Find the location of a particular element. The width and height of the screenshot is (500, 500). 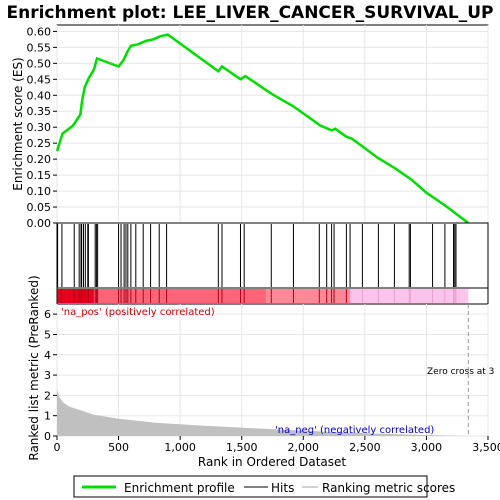

zero-cross-label: Zero cross at 3 is located at coordinates (460, 372).